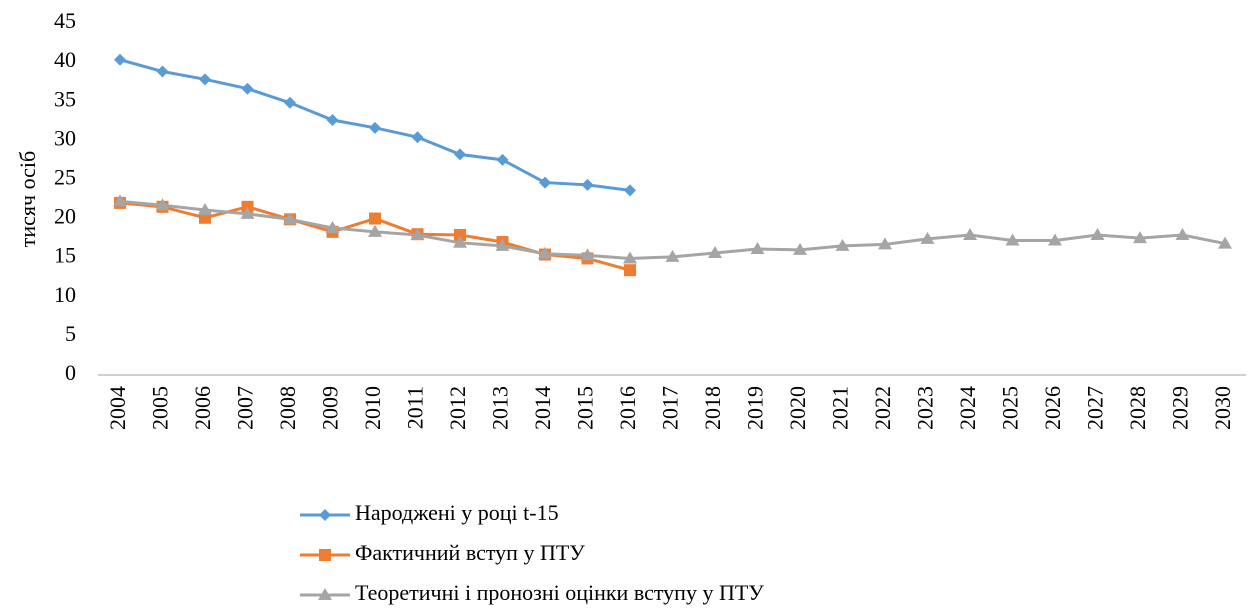 This screenshot has height=615, width=1248. I want to click on y-axis-label: тисяч осіб, so click(27, 199).